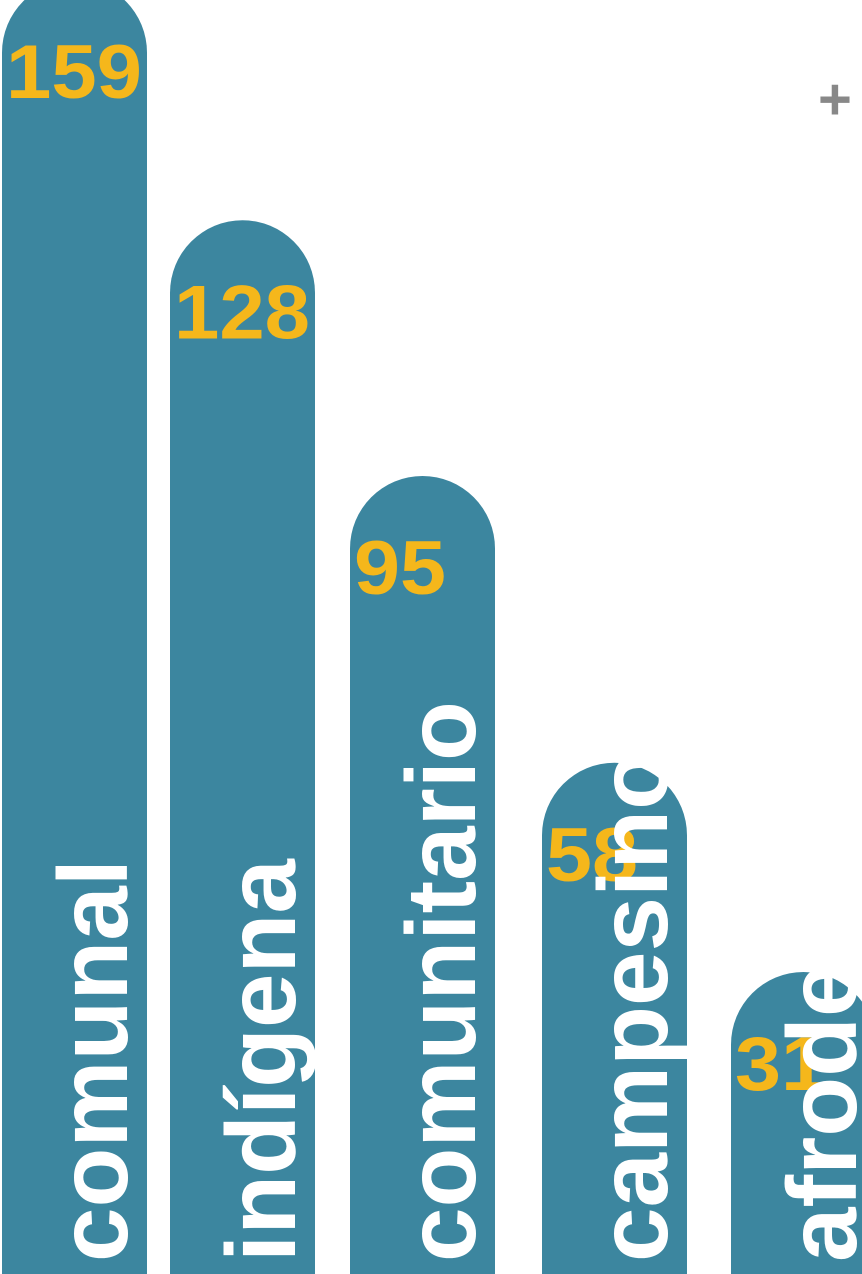  Describe the element at coordinates (93, 1060) in the screenshot. I see `bar-category-label: comunal` at that location.